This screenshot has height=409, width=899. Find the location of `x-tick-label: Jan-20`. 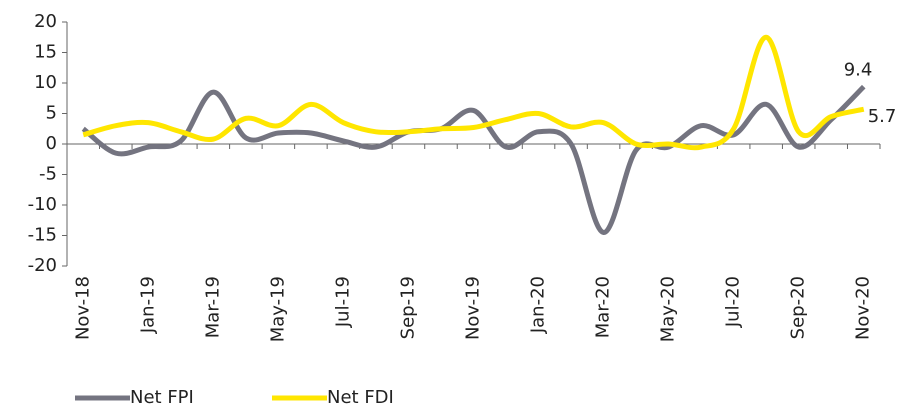

x-tick-label: Jan-20 is located at coordinates (538, 305).